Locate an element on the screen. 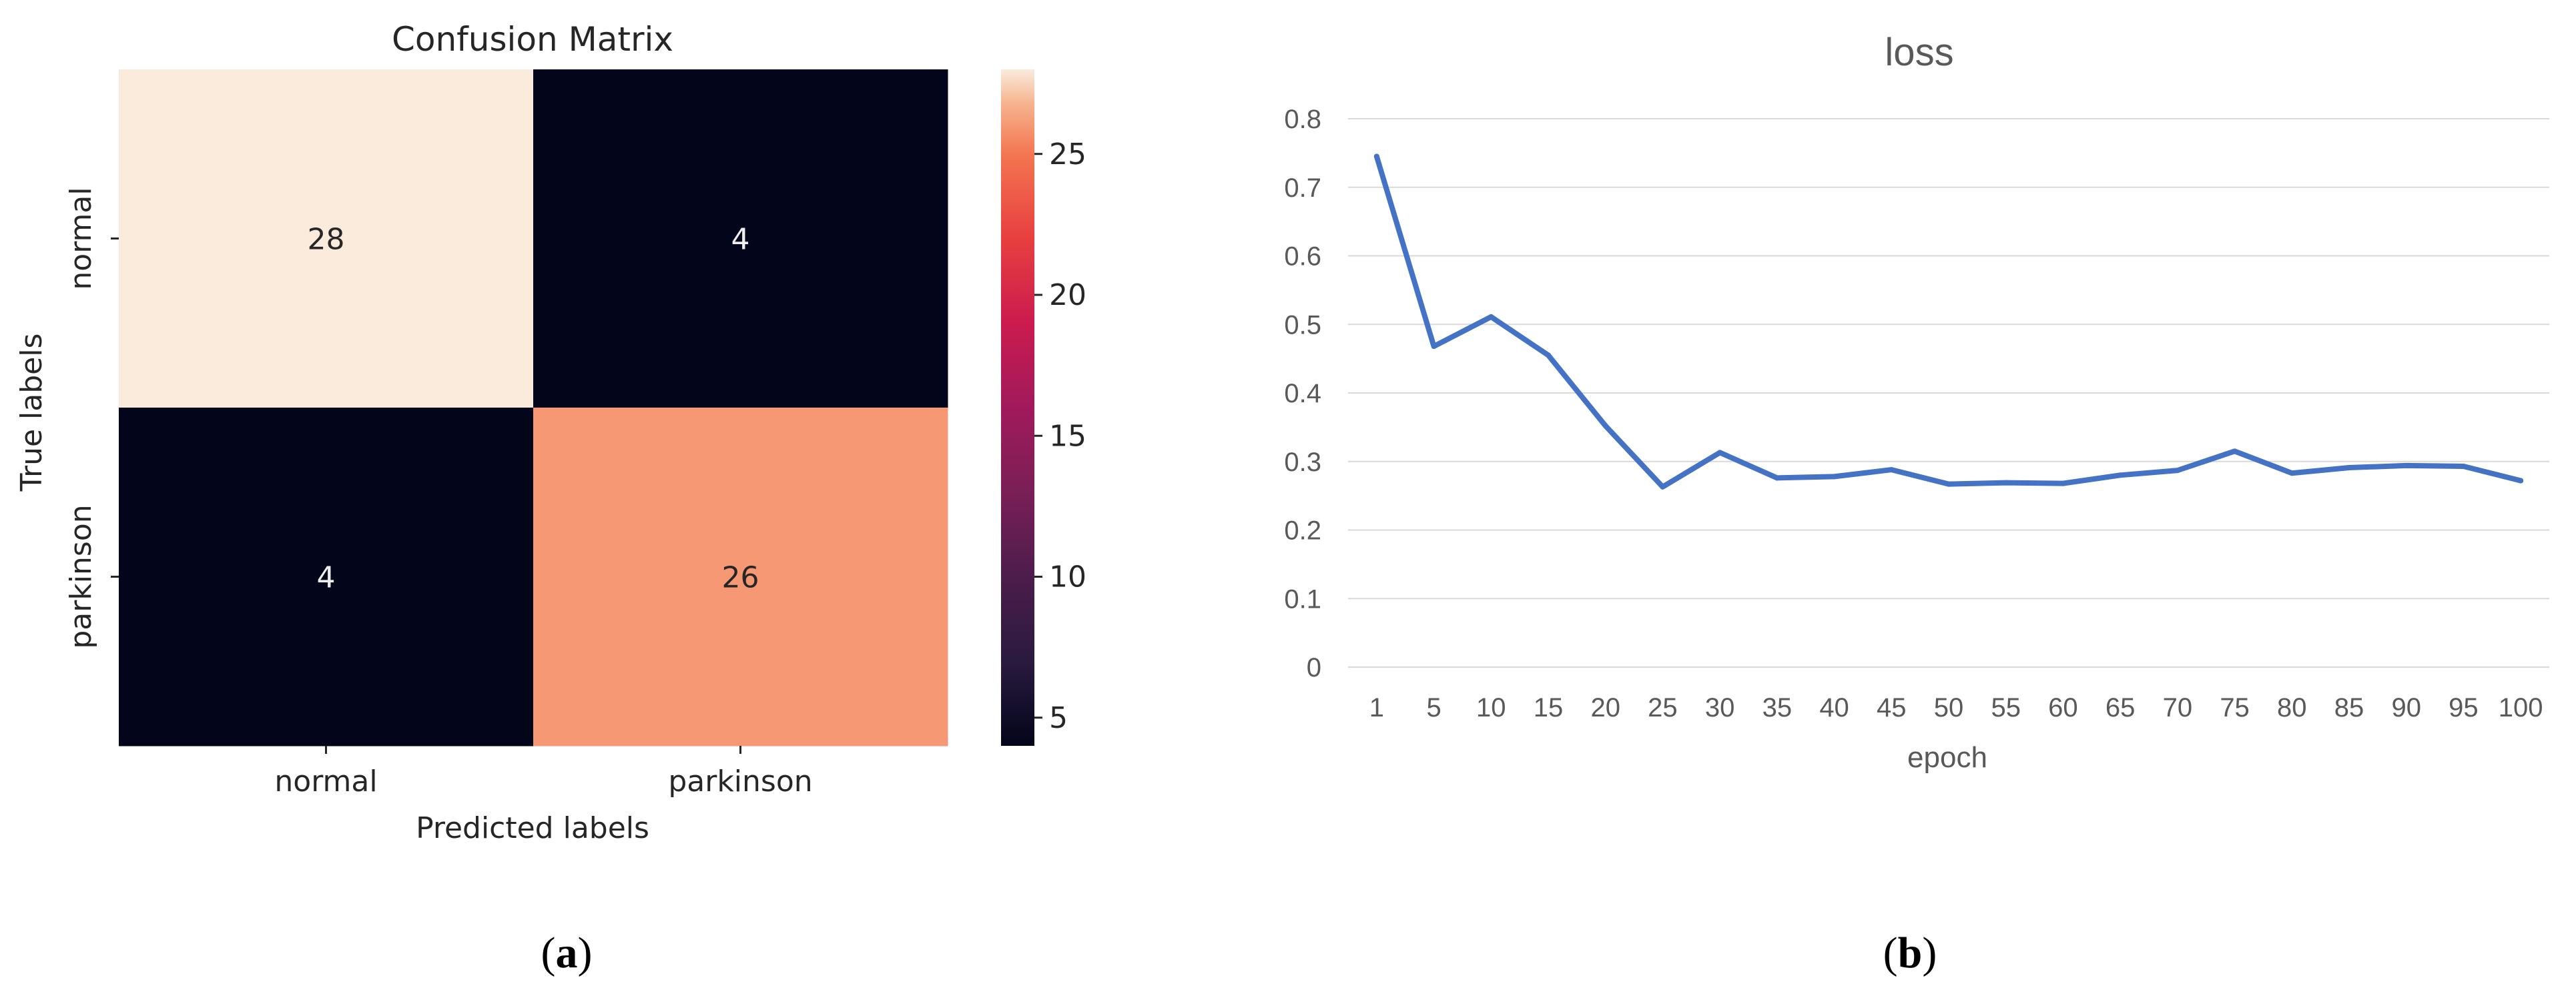 The height and width of the screenshot is (1002, 2576). line-chart-x-tick-label: 95 is located at coordinates (2464, 708).